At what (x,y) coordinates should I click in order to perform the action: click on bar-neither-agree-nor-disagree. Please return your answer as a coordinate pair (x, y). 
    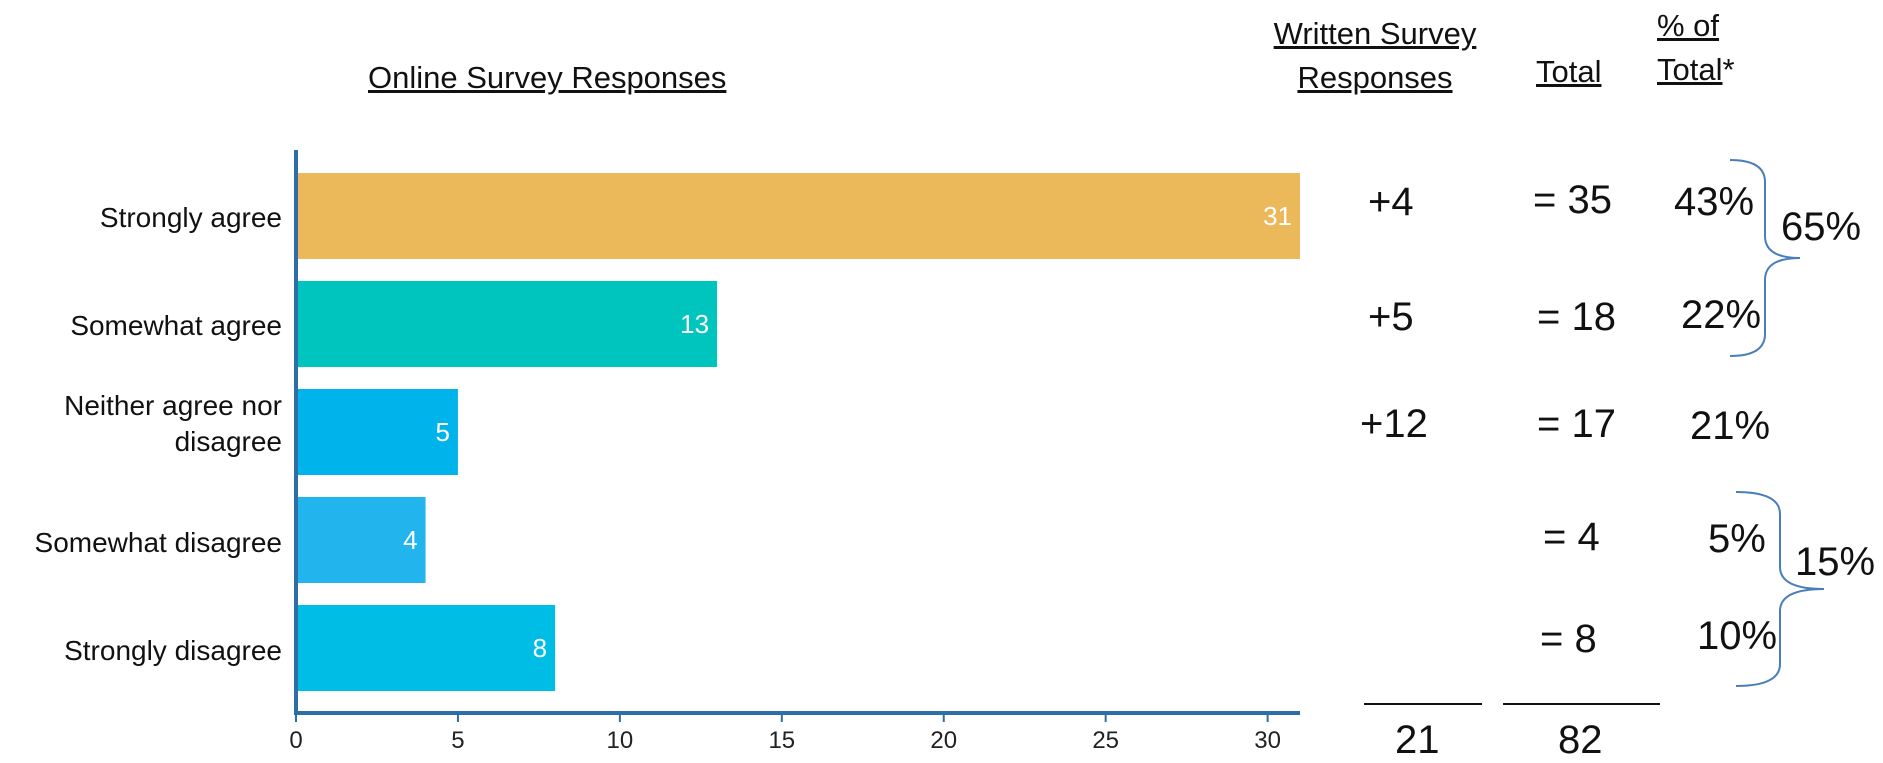
    Looking at the image, I should click on (377, 432).